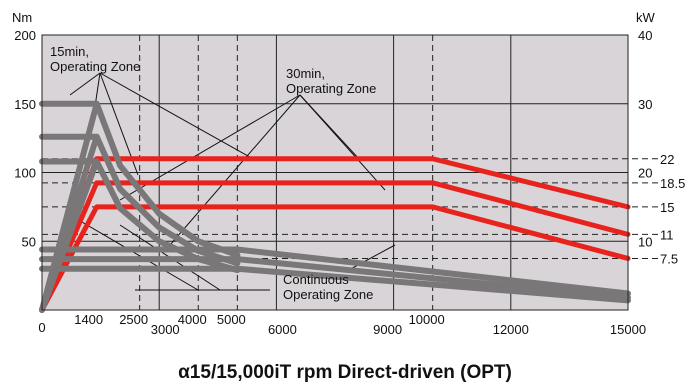 The width and height of the screenshot is (690, 391). Describe the element at coordinates (645, 241) in the screenshot. I see `y-right-tick-10: 10` at that location.